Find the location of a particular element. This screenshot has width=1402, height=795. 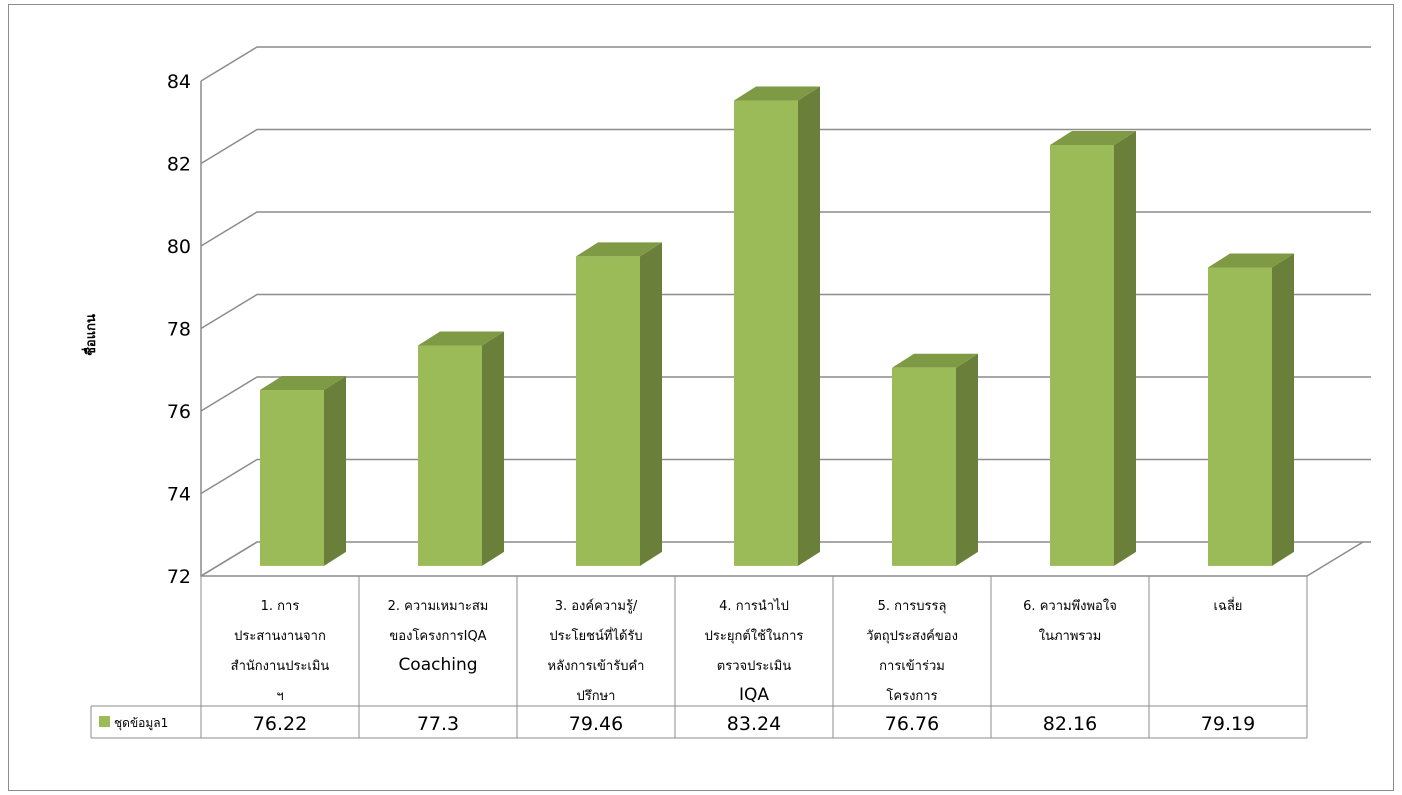

data-table-value: 79.19 is located at coordinates (1228, 724).